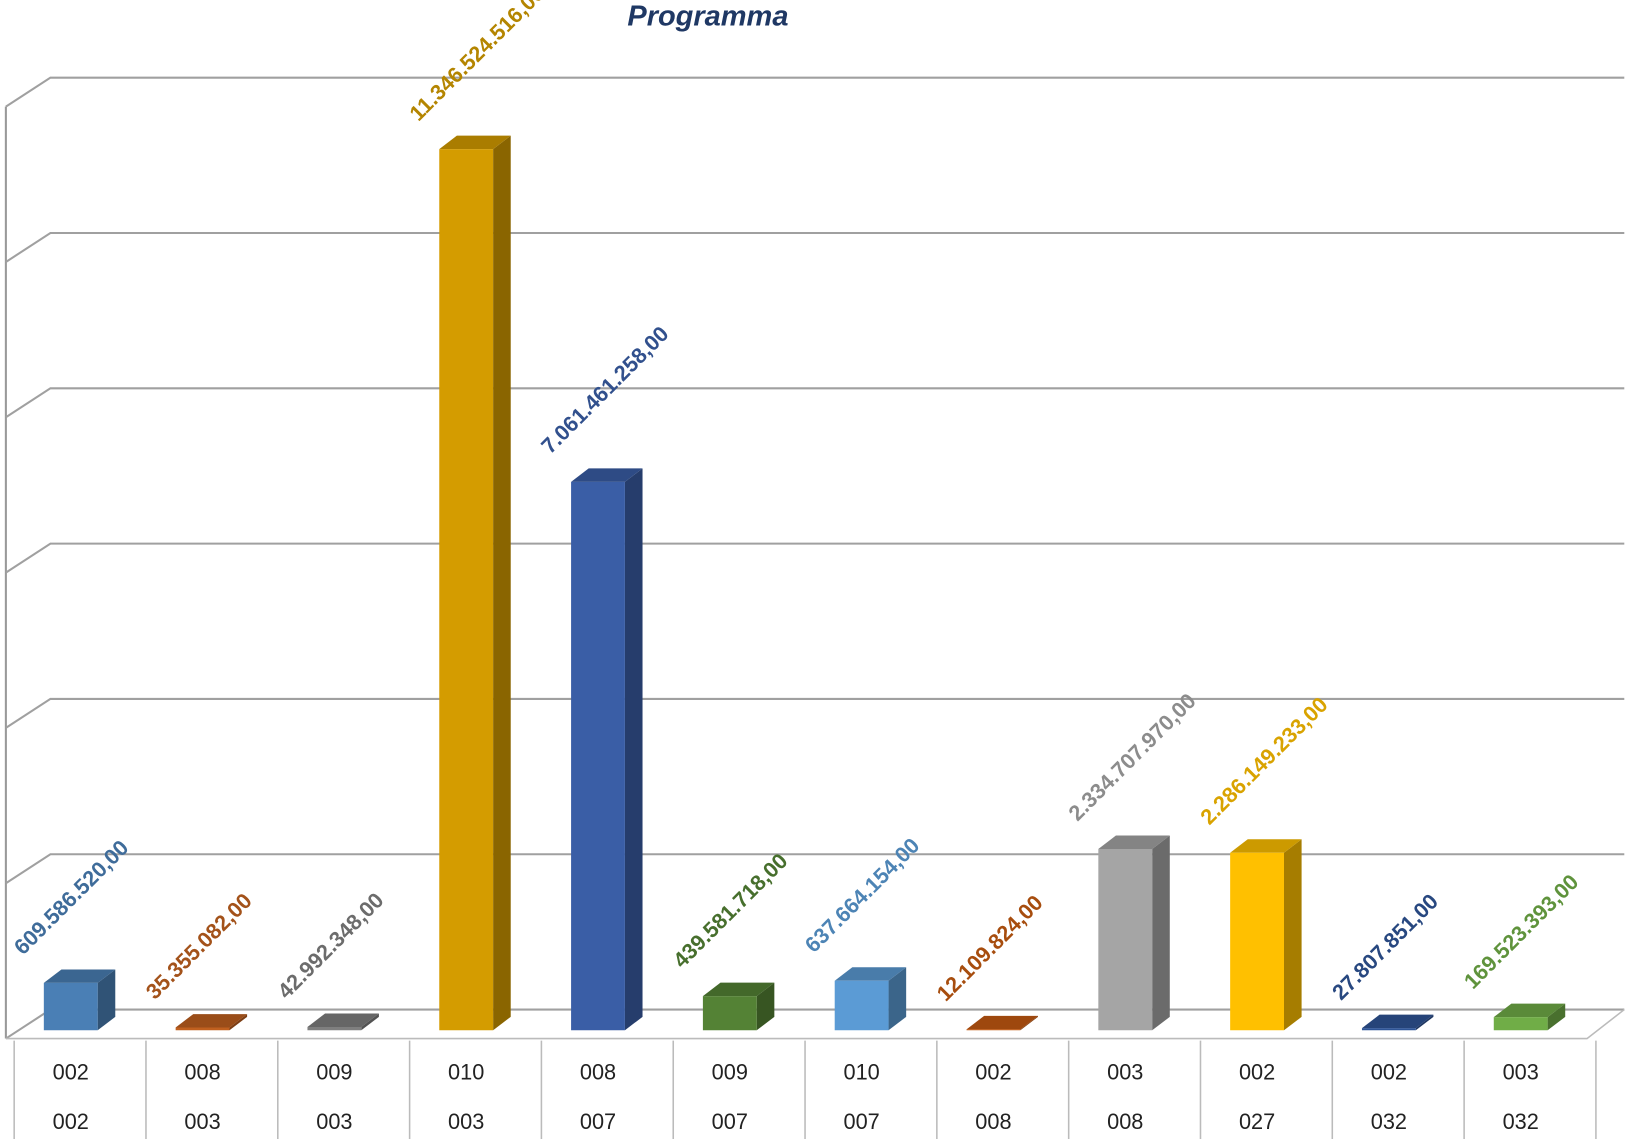 The width and height of the screenshot is (1625, 1139). What do you see at coordinates (604, 389) in the screenshot?
I see `data-label: 7.061.461.258,00` at bounding box center [604, 389].